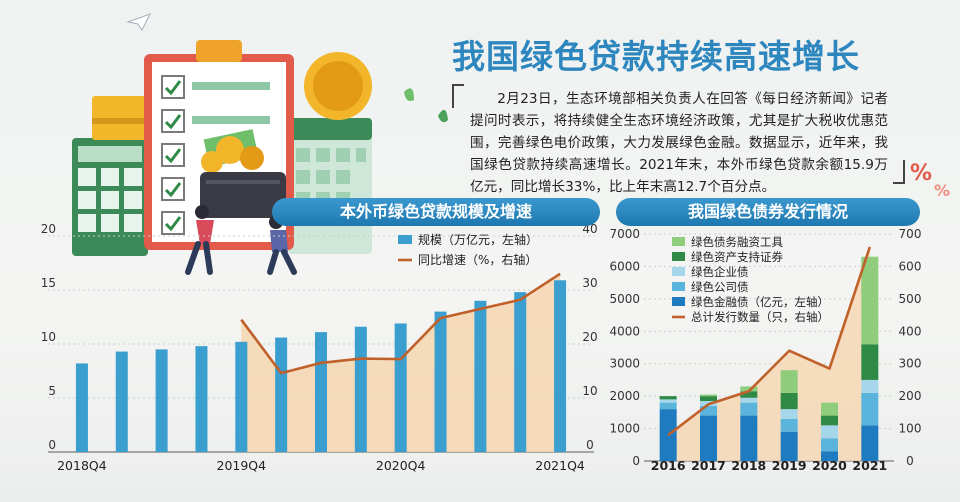 This screenshot has width=960, height=502. What do you see at coordinates (910, 396) in the screenshot?
I see `y-right-tick-label: 200` at bounding box center [910, 396].